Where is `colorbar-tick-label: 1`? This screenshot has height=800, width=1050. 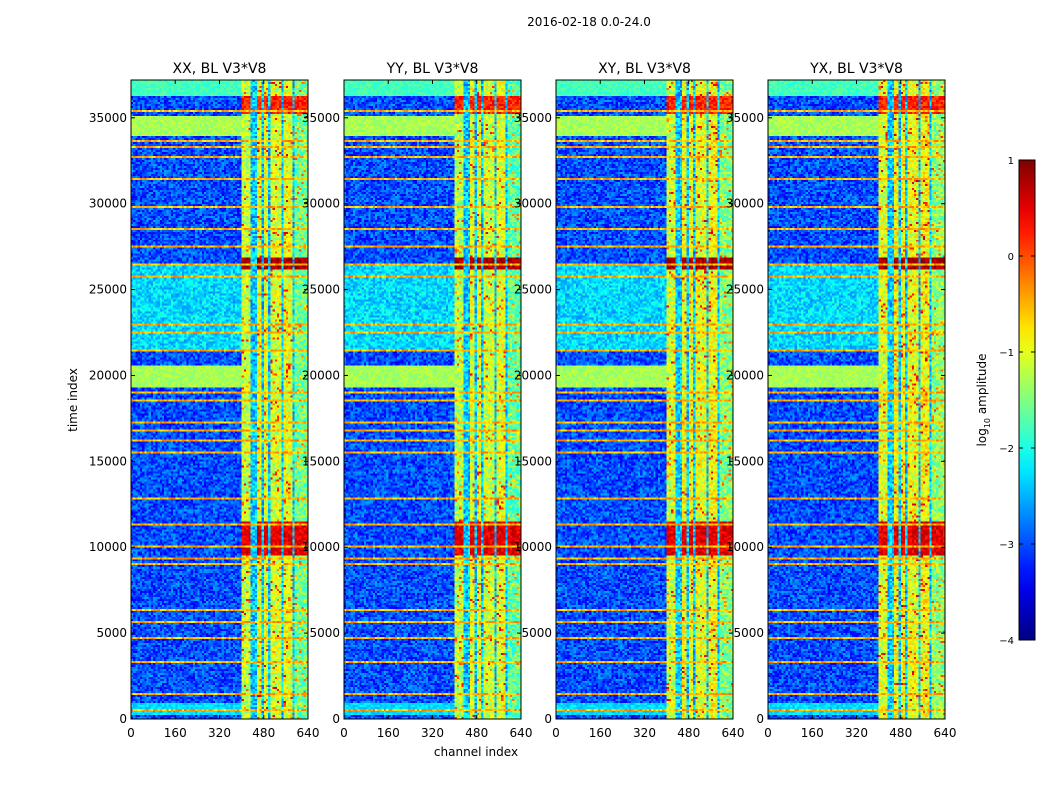 colorbar-tick-label: 1 is located at coordinates (1011, 161).